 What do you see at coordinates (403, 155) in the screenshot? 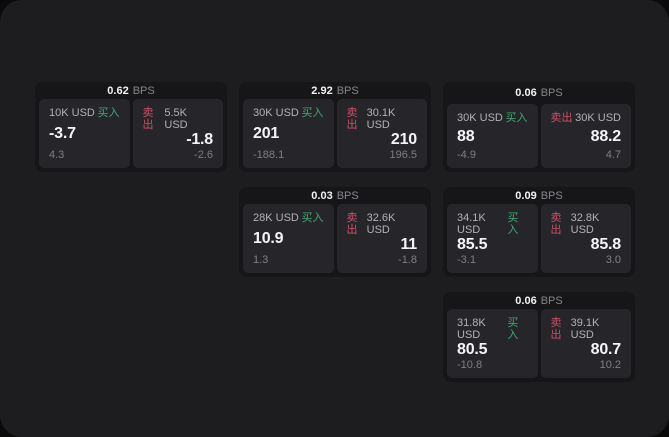
I see `sell-change: 196.5` at bounding box center [403, 155].